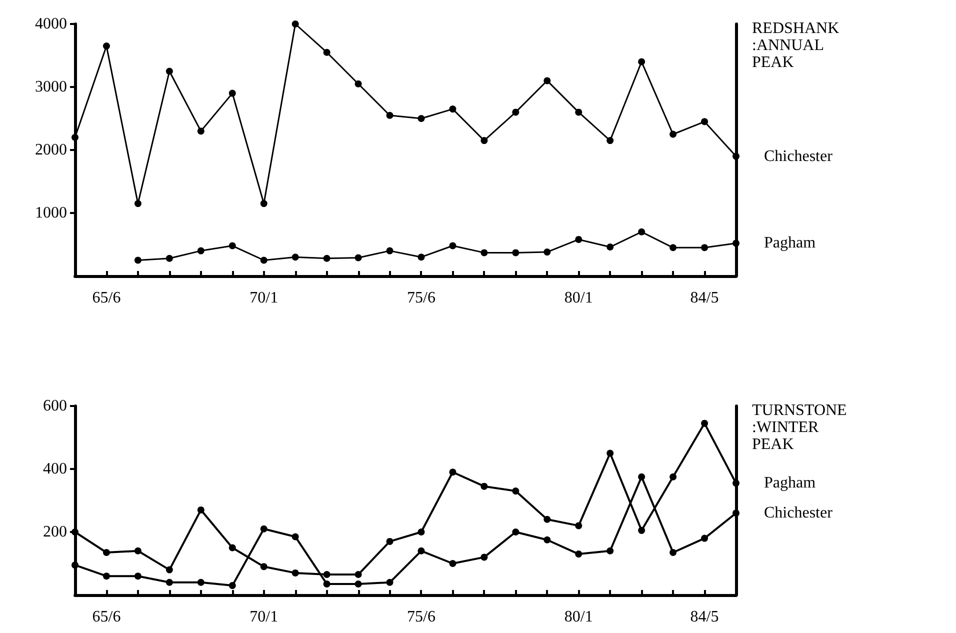 Image resolution: width=956 pixels, height=633 pixels. Describe the element at coordinates (55, 469) in the screenshot. I see `y-tick-label: 400` at that location.